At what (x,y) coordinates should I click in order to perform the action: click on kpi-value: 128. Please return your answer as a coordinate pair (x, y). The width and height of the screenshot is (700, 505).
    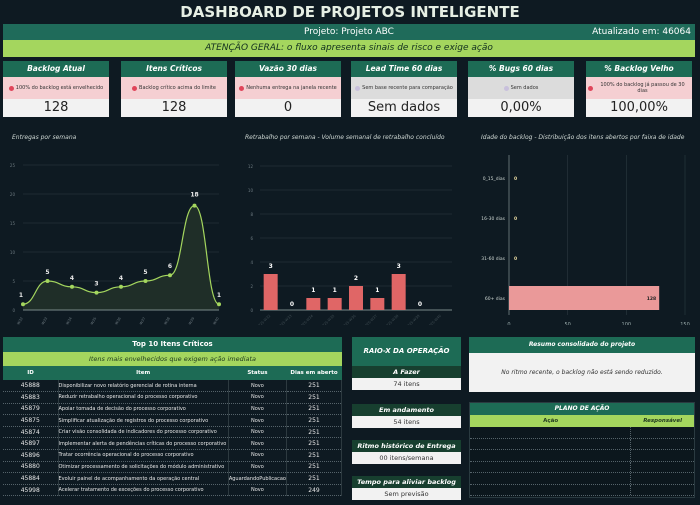
    Looking at the image, I should click on (174, 108).